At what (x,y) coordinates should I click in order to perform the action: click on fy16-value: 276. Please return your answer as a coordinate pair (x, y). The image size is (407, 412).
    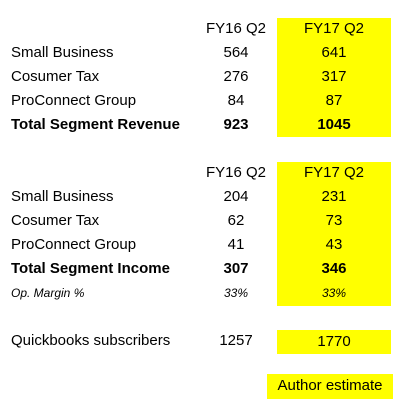
    Looking at the image, I should click on (236, 76).